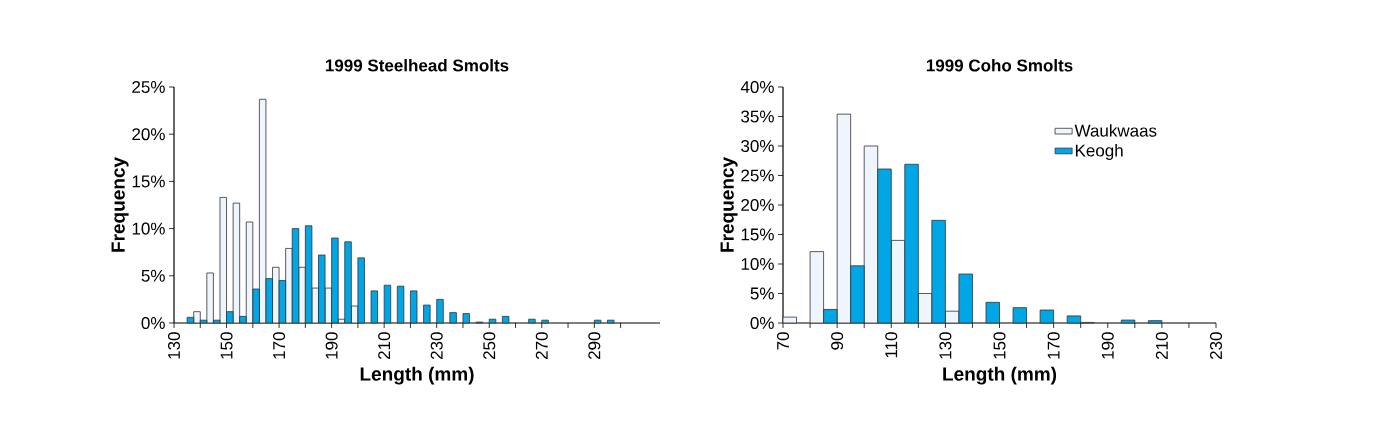 The width and height of the screenshot is (1377, 432). Describe the element at coordinates (757, 116) in the screenshot. I see `y-tick-label: 35%` at that location.